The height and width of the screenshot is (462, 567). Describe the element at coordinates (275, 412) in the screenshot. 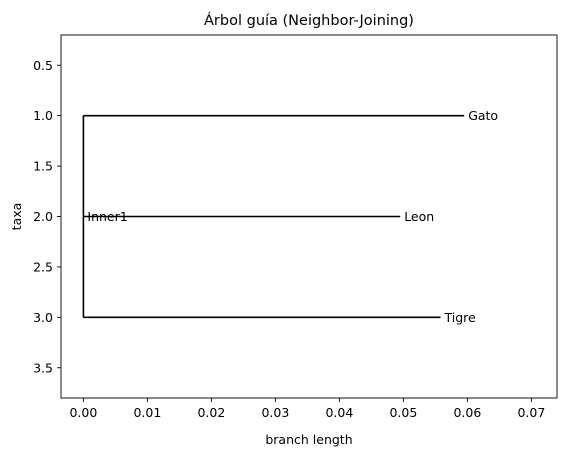

I see `x-tick-label: 0.03` at that location.